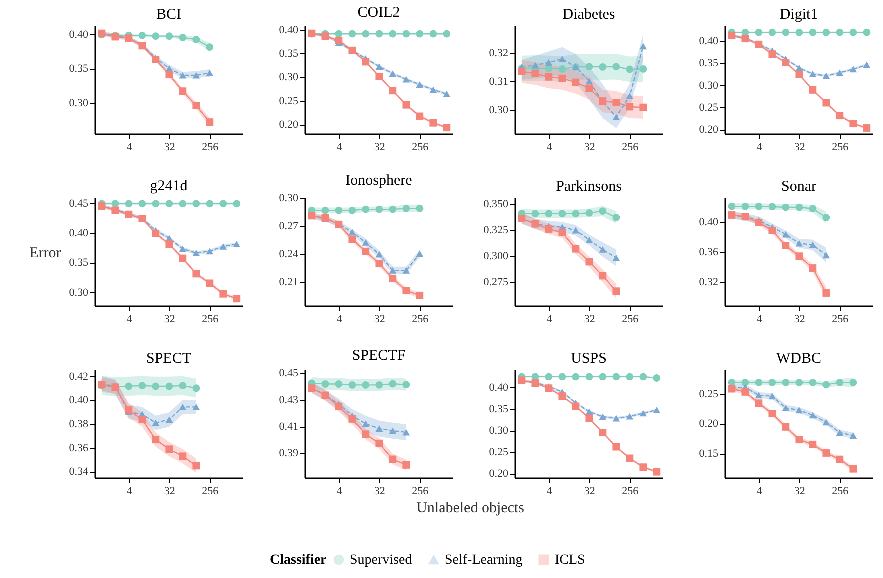 The width and height of the screenshot is (883, 578). Describe the element at coordinates (298, 560) in the screenshot. I see `legend-title: Classifier` at that location.